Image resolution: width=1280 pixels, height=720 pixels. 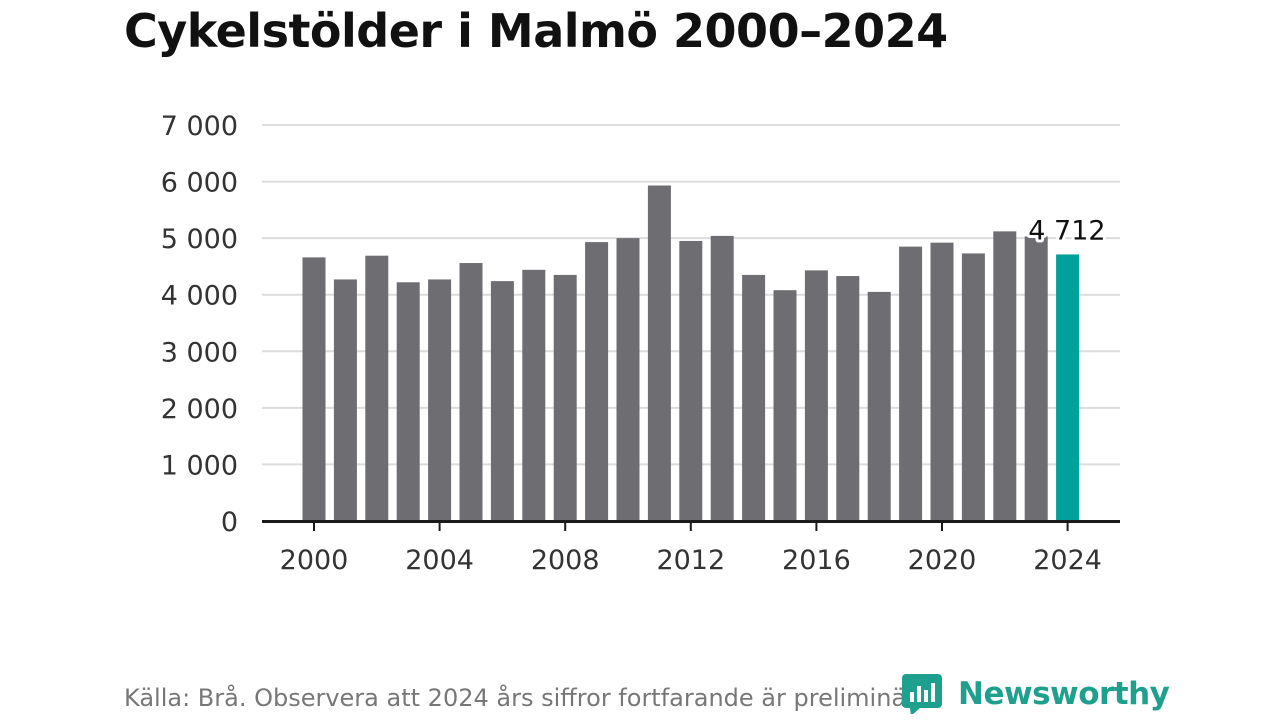 What do you see at coordinates (439, 560) in the screenshot?
I see `x-tick-label: 2004` at bounding box center [439, 560].